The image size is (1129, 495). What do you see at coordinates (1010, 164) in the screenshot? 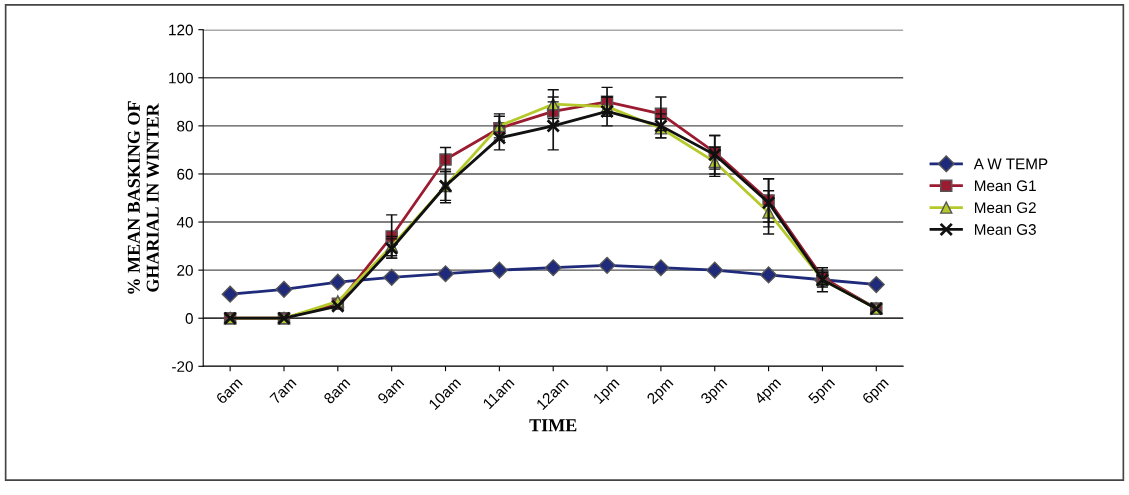
I see `legend-label: A W TEMP` at bounding box center [1010, 164].